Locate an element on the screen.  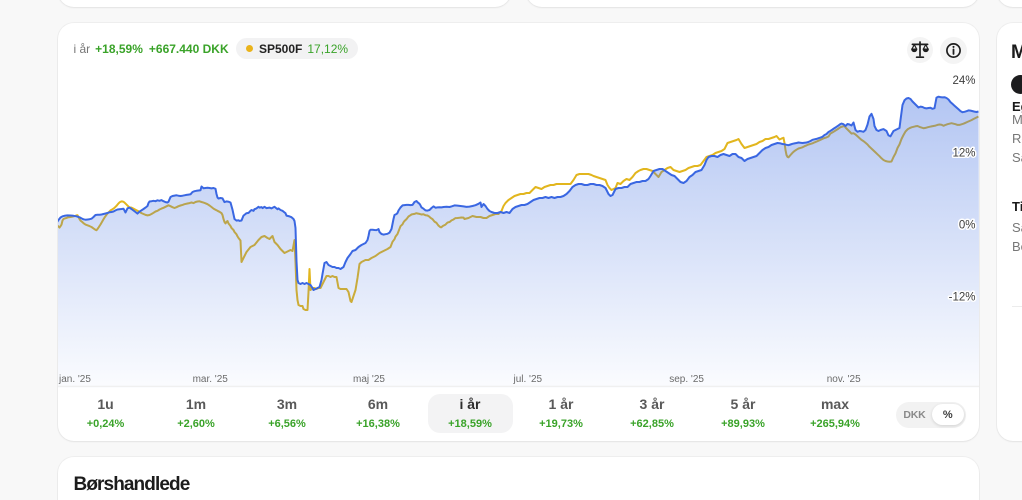
svg-text: sep. '25 is located at coordinates (686, 379).